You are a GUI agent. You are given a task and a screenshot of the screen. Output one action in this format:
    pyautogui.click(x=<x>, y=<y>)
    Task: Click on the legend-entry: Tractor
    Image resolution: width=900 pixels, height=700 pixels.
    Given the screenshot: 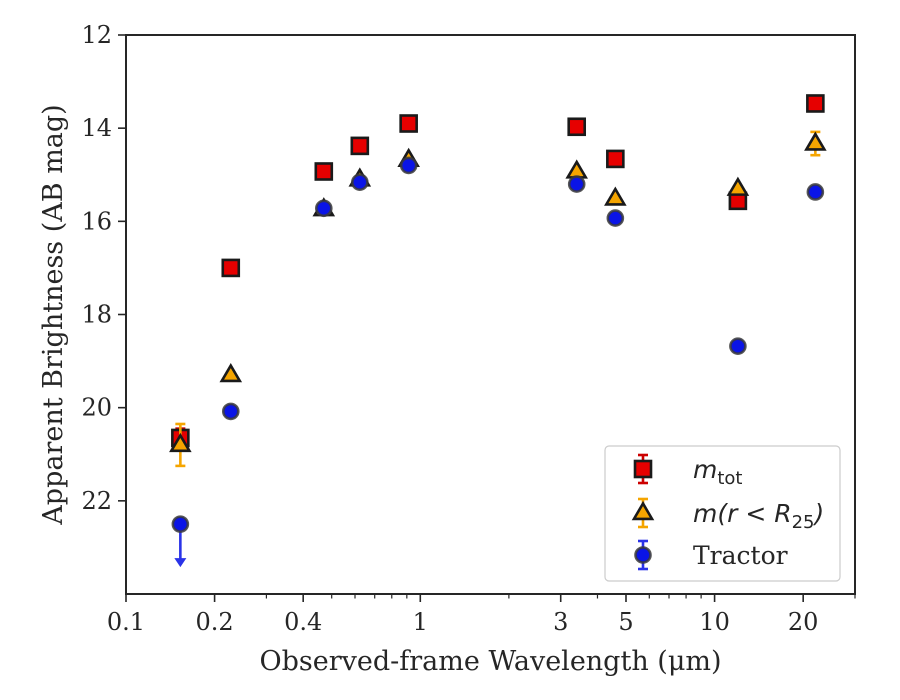 What is the action you would take?
    pyautogui.click(x=711, y=555)
    